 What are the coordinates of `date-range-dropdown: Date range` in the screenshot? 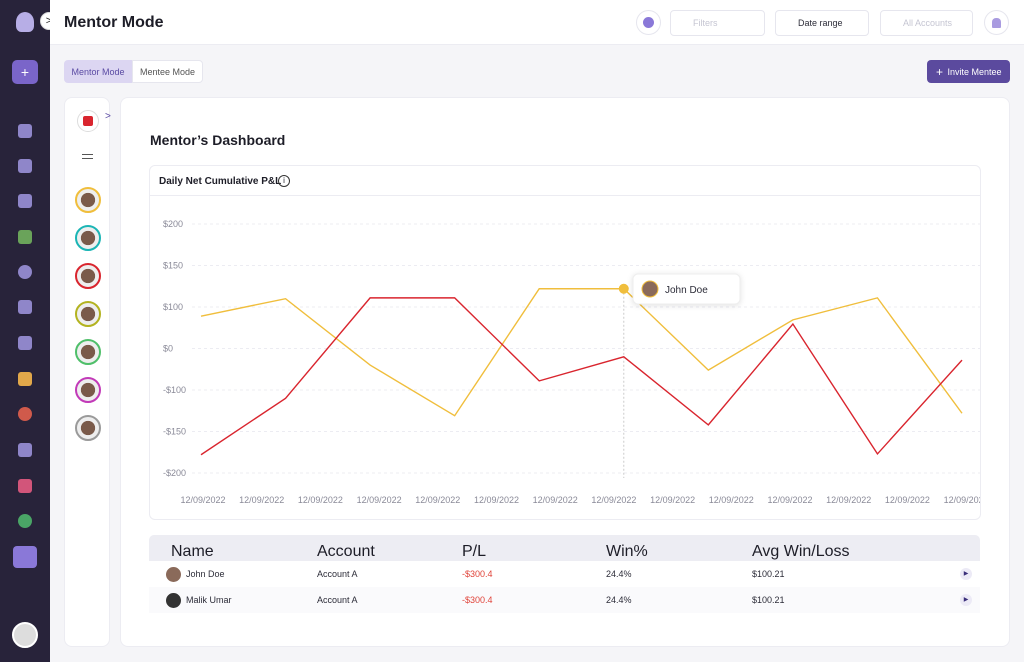 It's located at (822, 23).